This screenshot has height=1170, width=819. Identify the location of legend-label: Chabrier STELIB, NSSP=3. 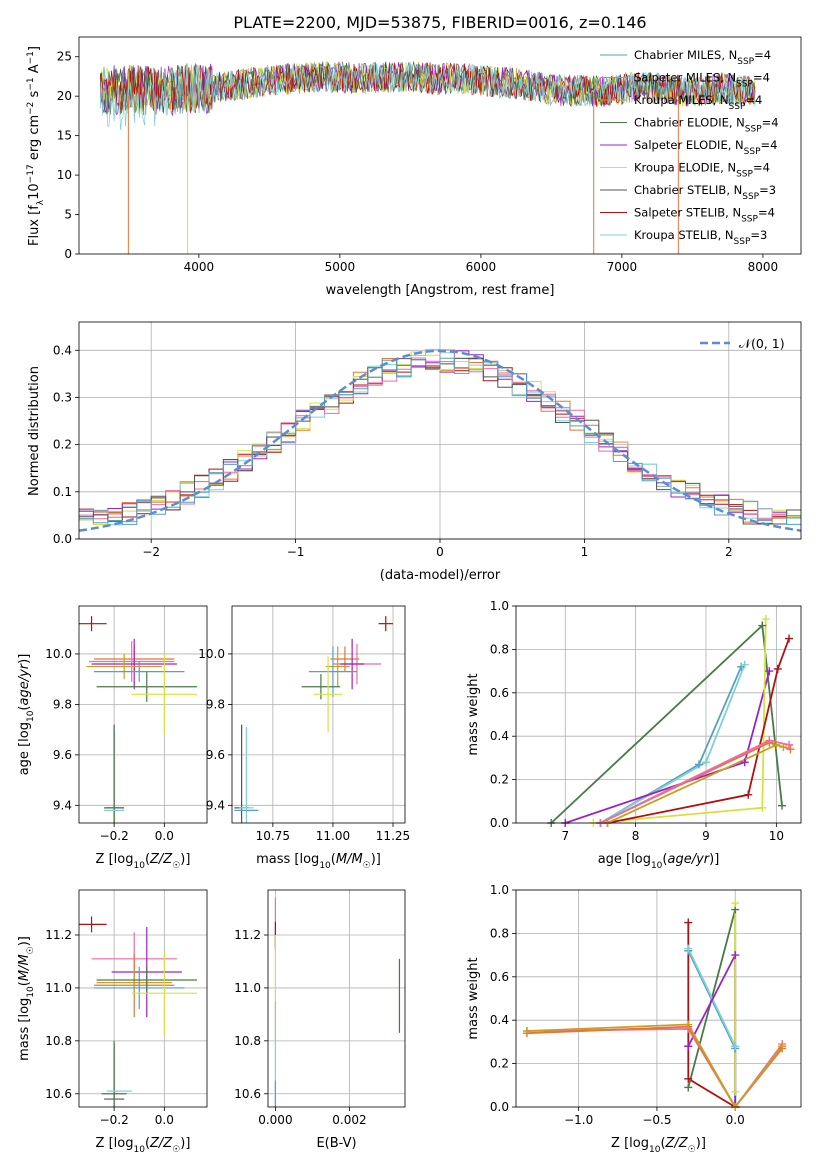
(705, 192).